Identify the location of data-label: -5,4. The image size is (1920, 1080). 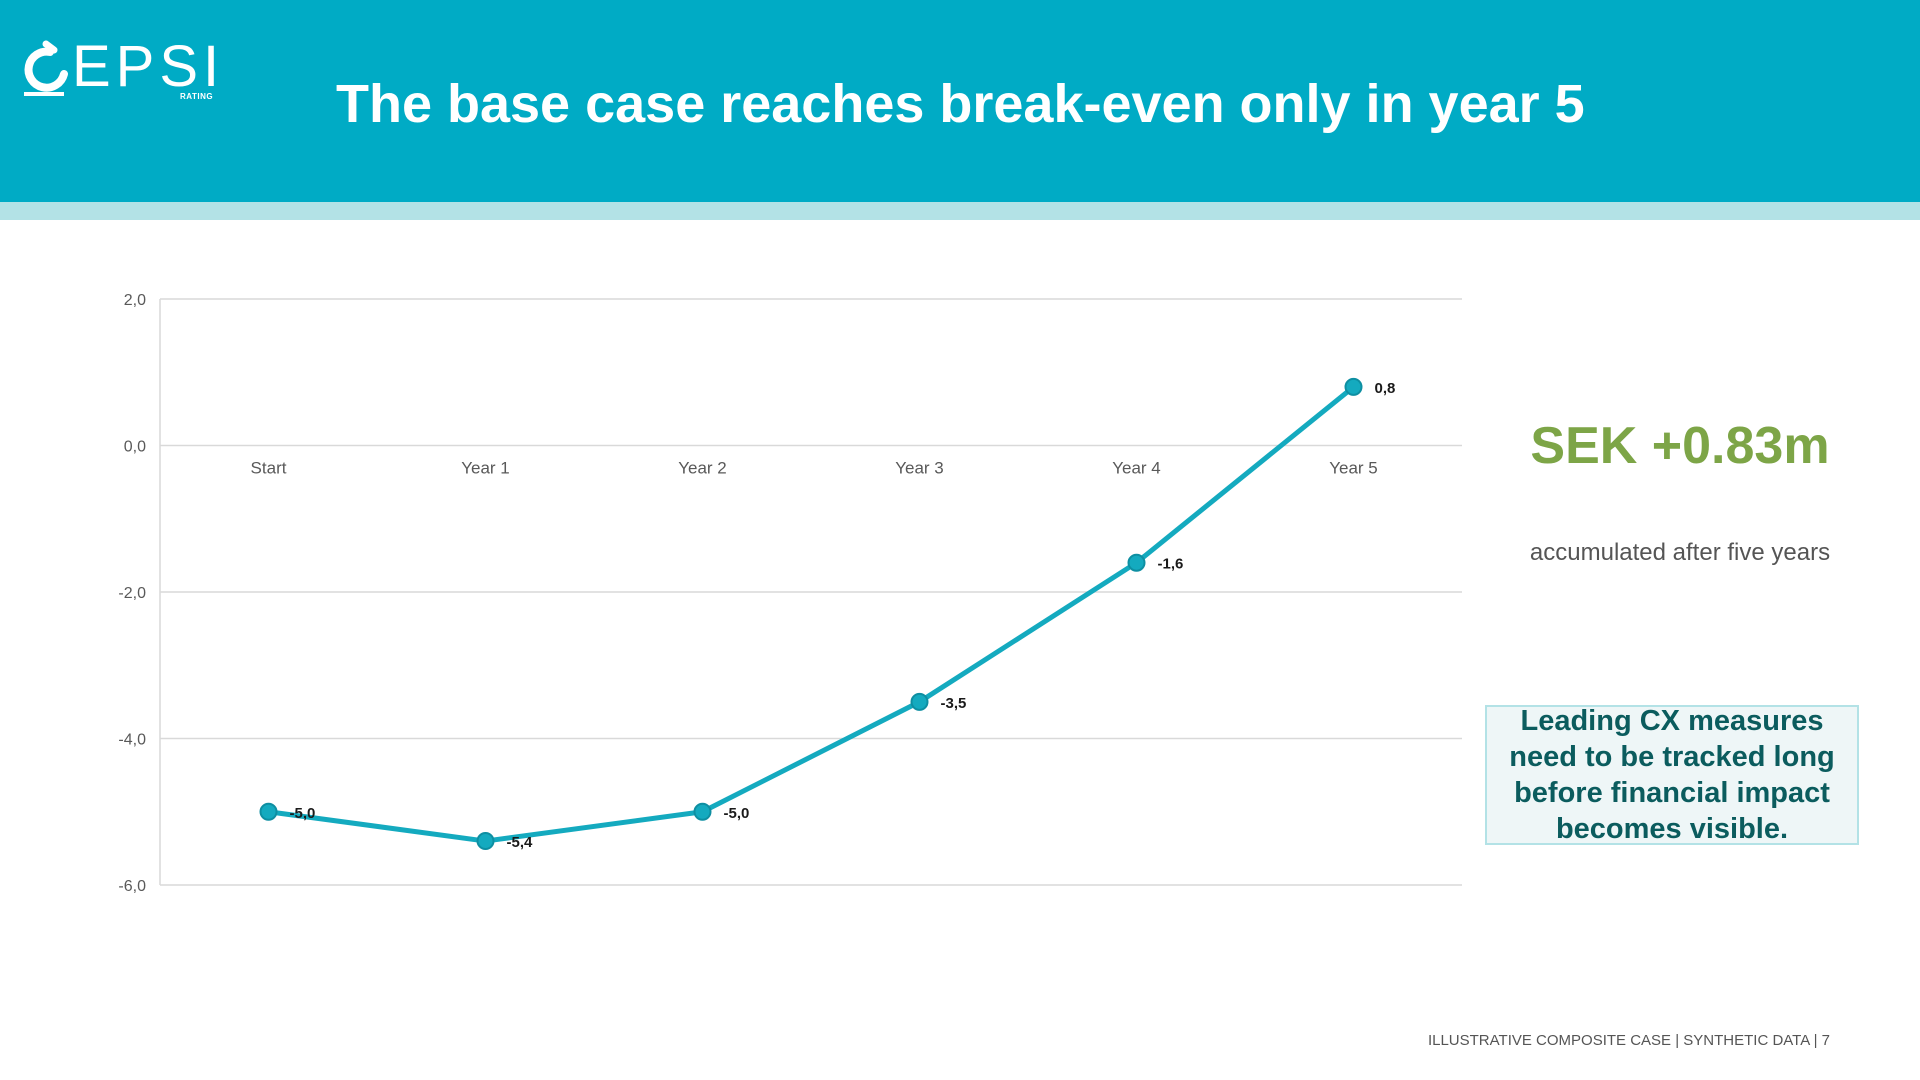
(520, 842).